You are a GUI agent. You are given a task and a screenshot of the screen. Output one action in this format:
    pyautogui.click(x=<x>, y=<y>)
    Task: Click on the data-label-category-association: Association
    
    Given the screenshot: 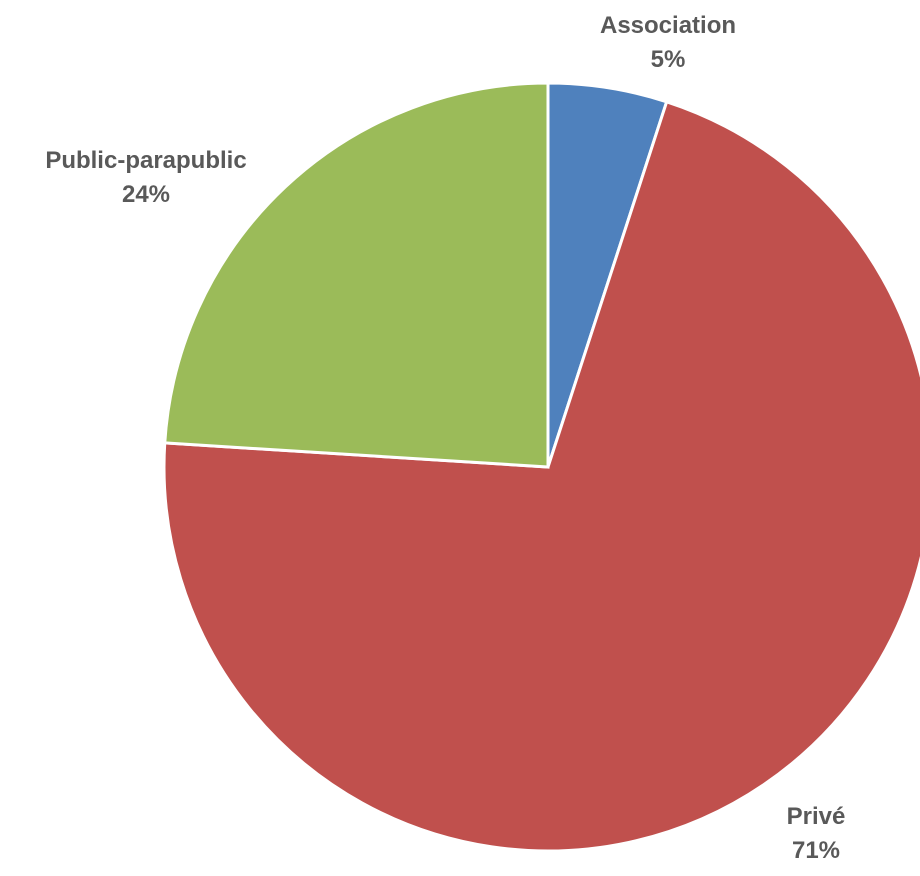 What is the action you would take?
    pyautogui.click(x=668, y=25)
    